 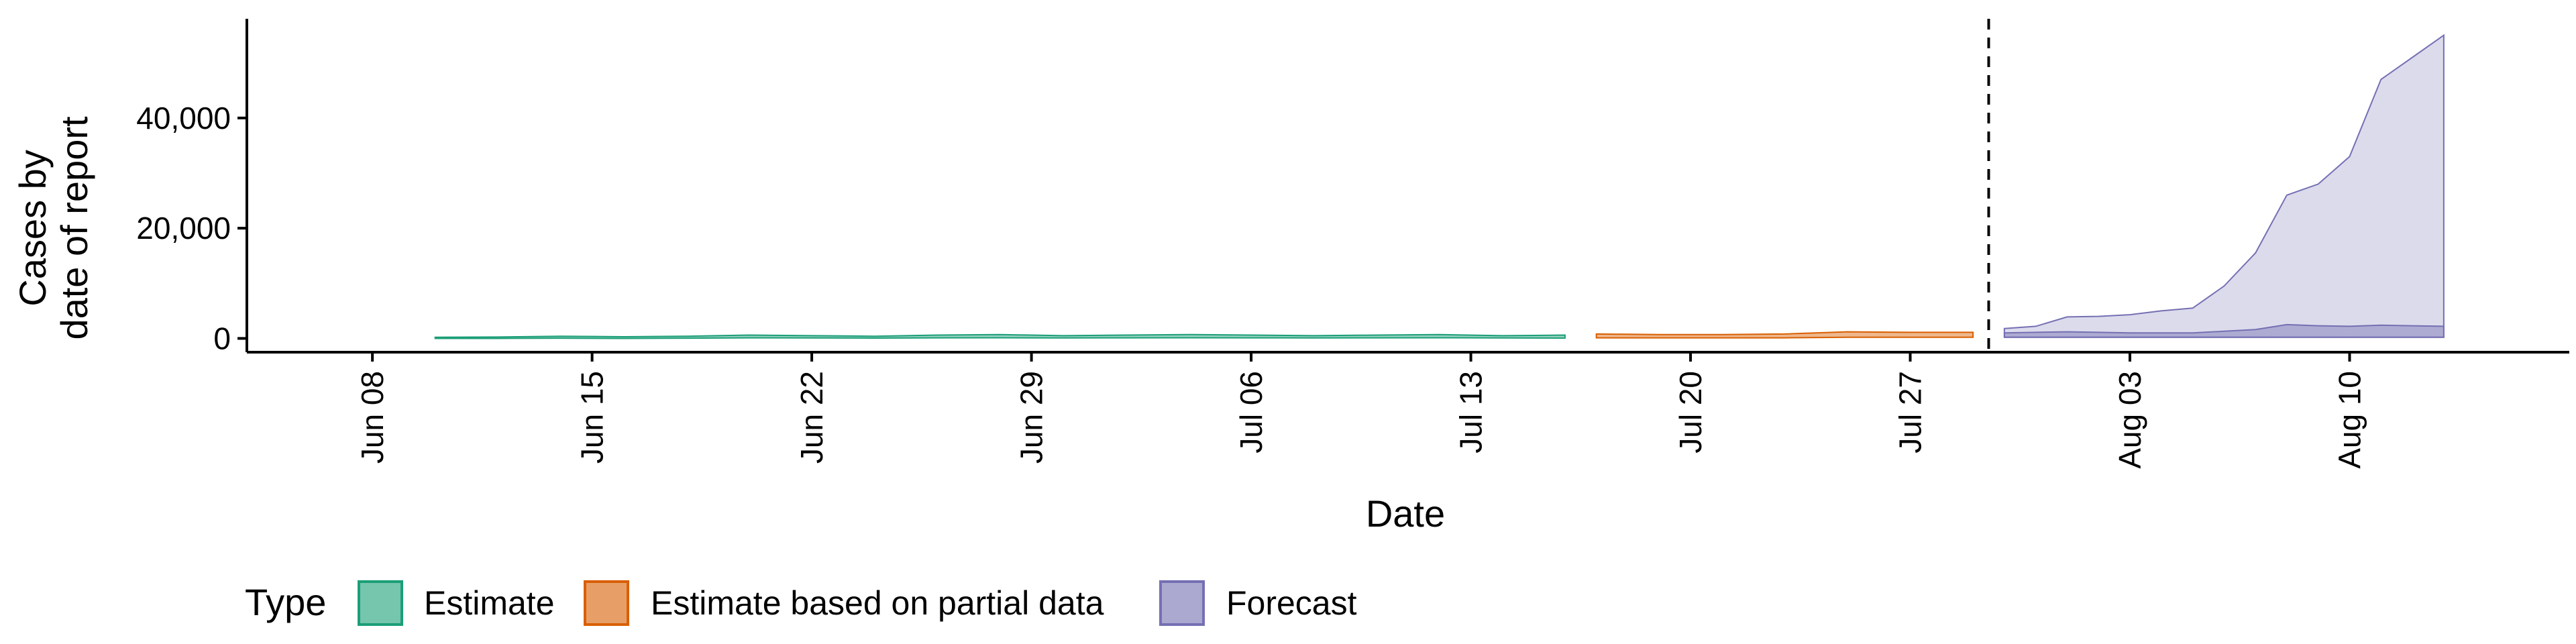 What do you see at coordinates (1405, 513) in the screenshot?
I see `x-axis-title: Date` at bounding box center [1405, 513].